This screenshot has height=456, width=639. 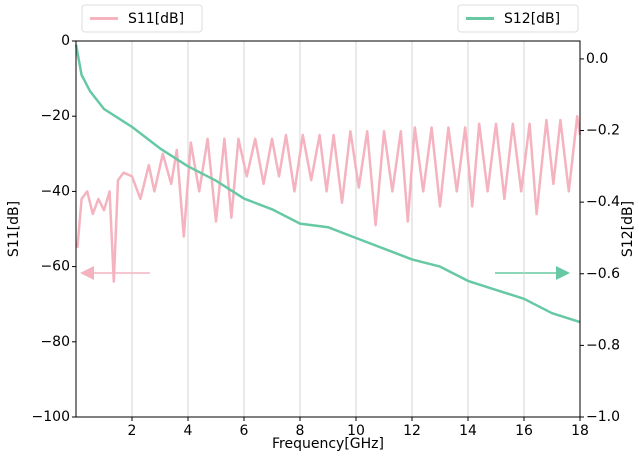 I want to click on y2-tick-label: −1.0, so click(x=603, y=417).